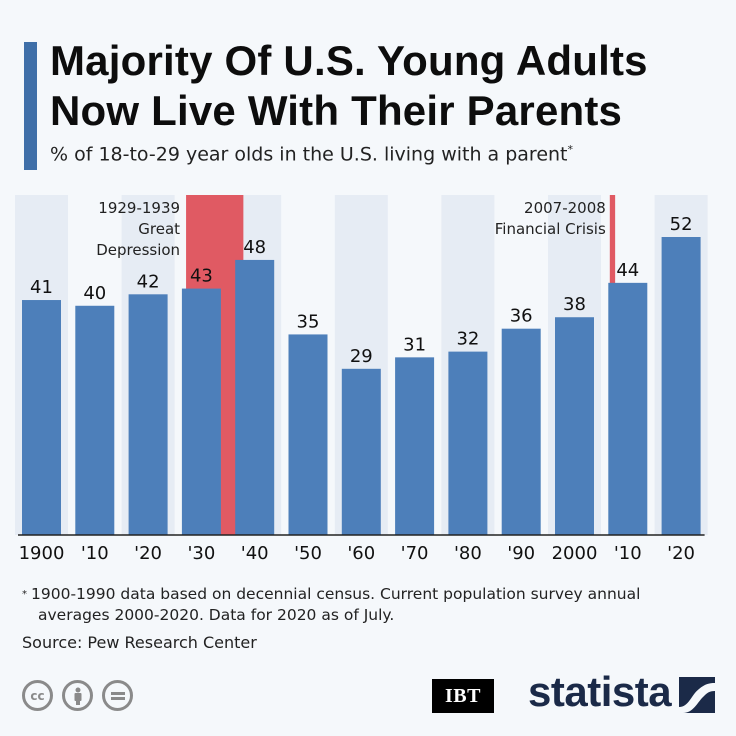 The image size is (736, 736). I want to click on annotation-label-1: 1929-1939, so click(139, 208).